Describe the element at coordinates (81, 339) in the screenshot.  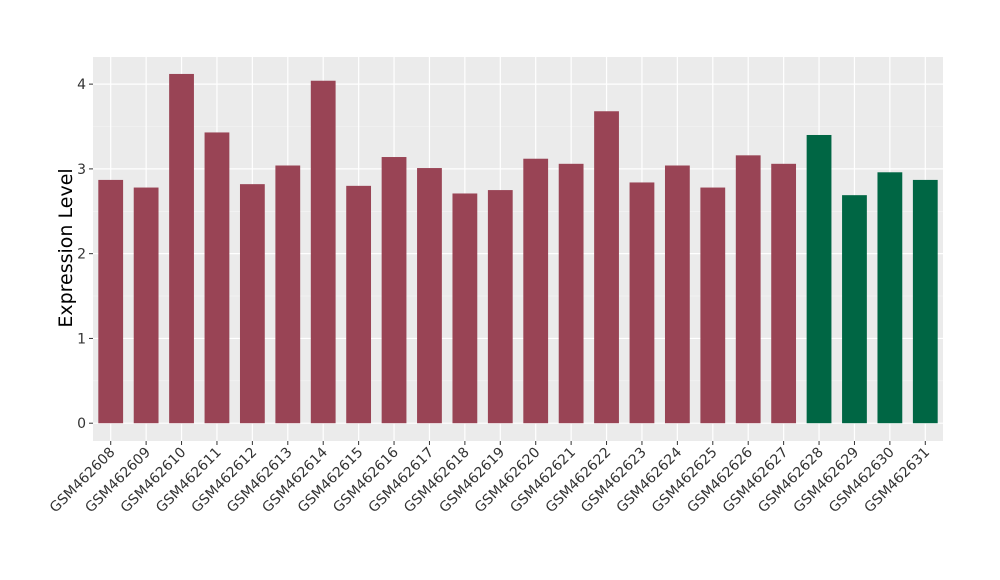
I see `y-tick-label: 1` at that location.